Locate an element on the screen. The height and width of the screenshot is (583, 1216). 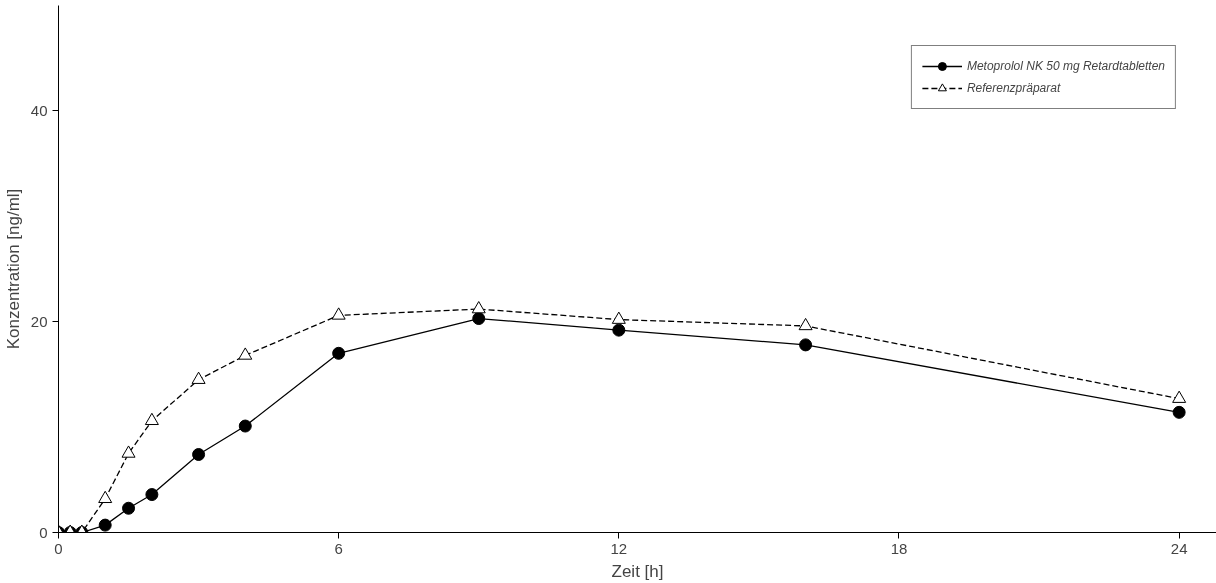
x-axis-title: Zeit [h] is located at coordinates (637, 571).